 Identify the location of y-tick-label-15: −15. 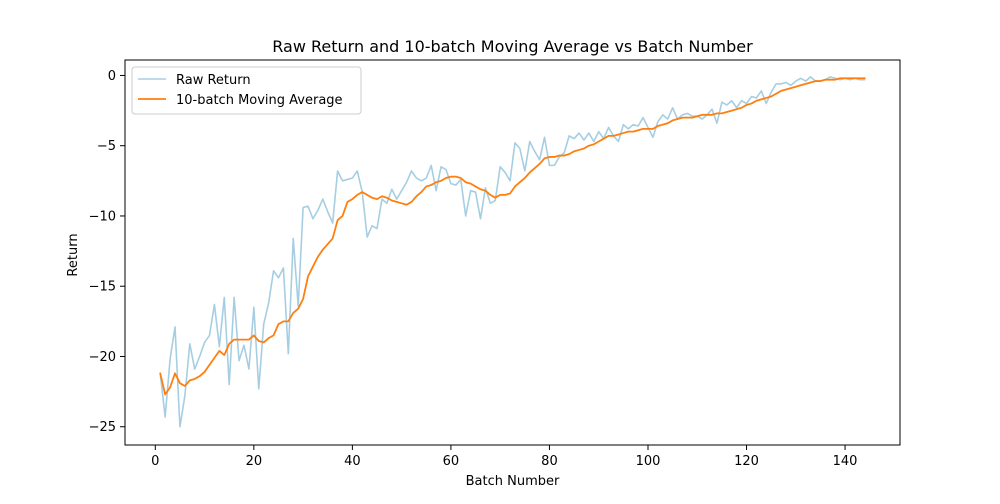
(102, 287).